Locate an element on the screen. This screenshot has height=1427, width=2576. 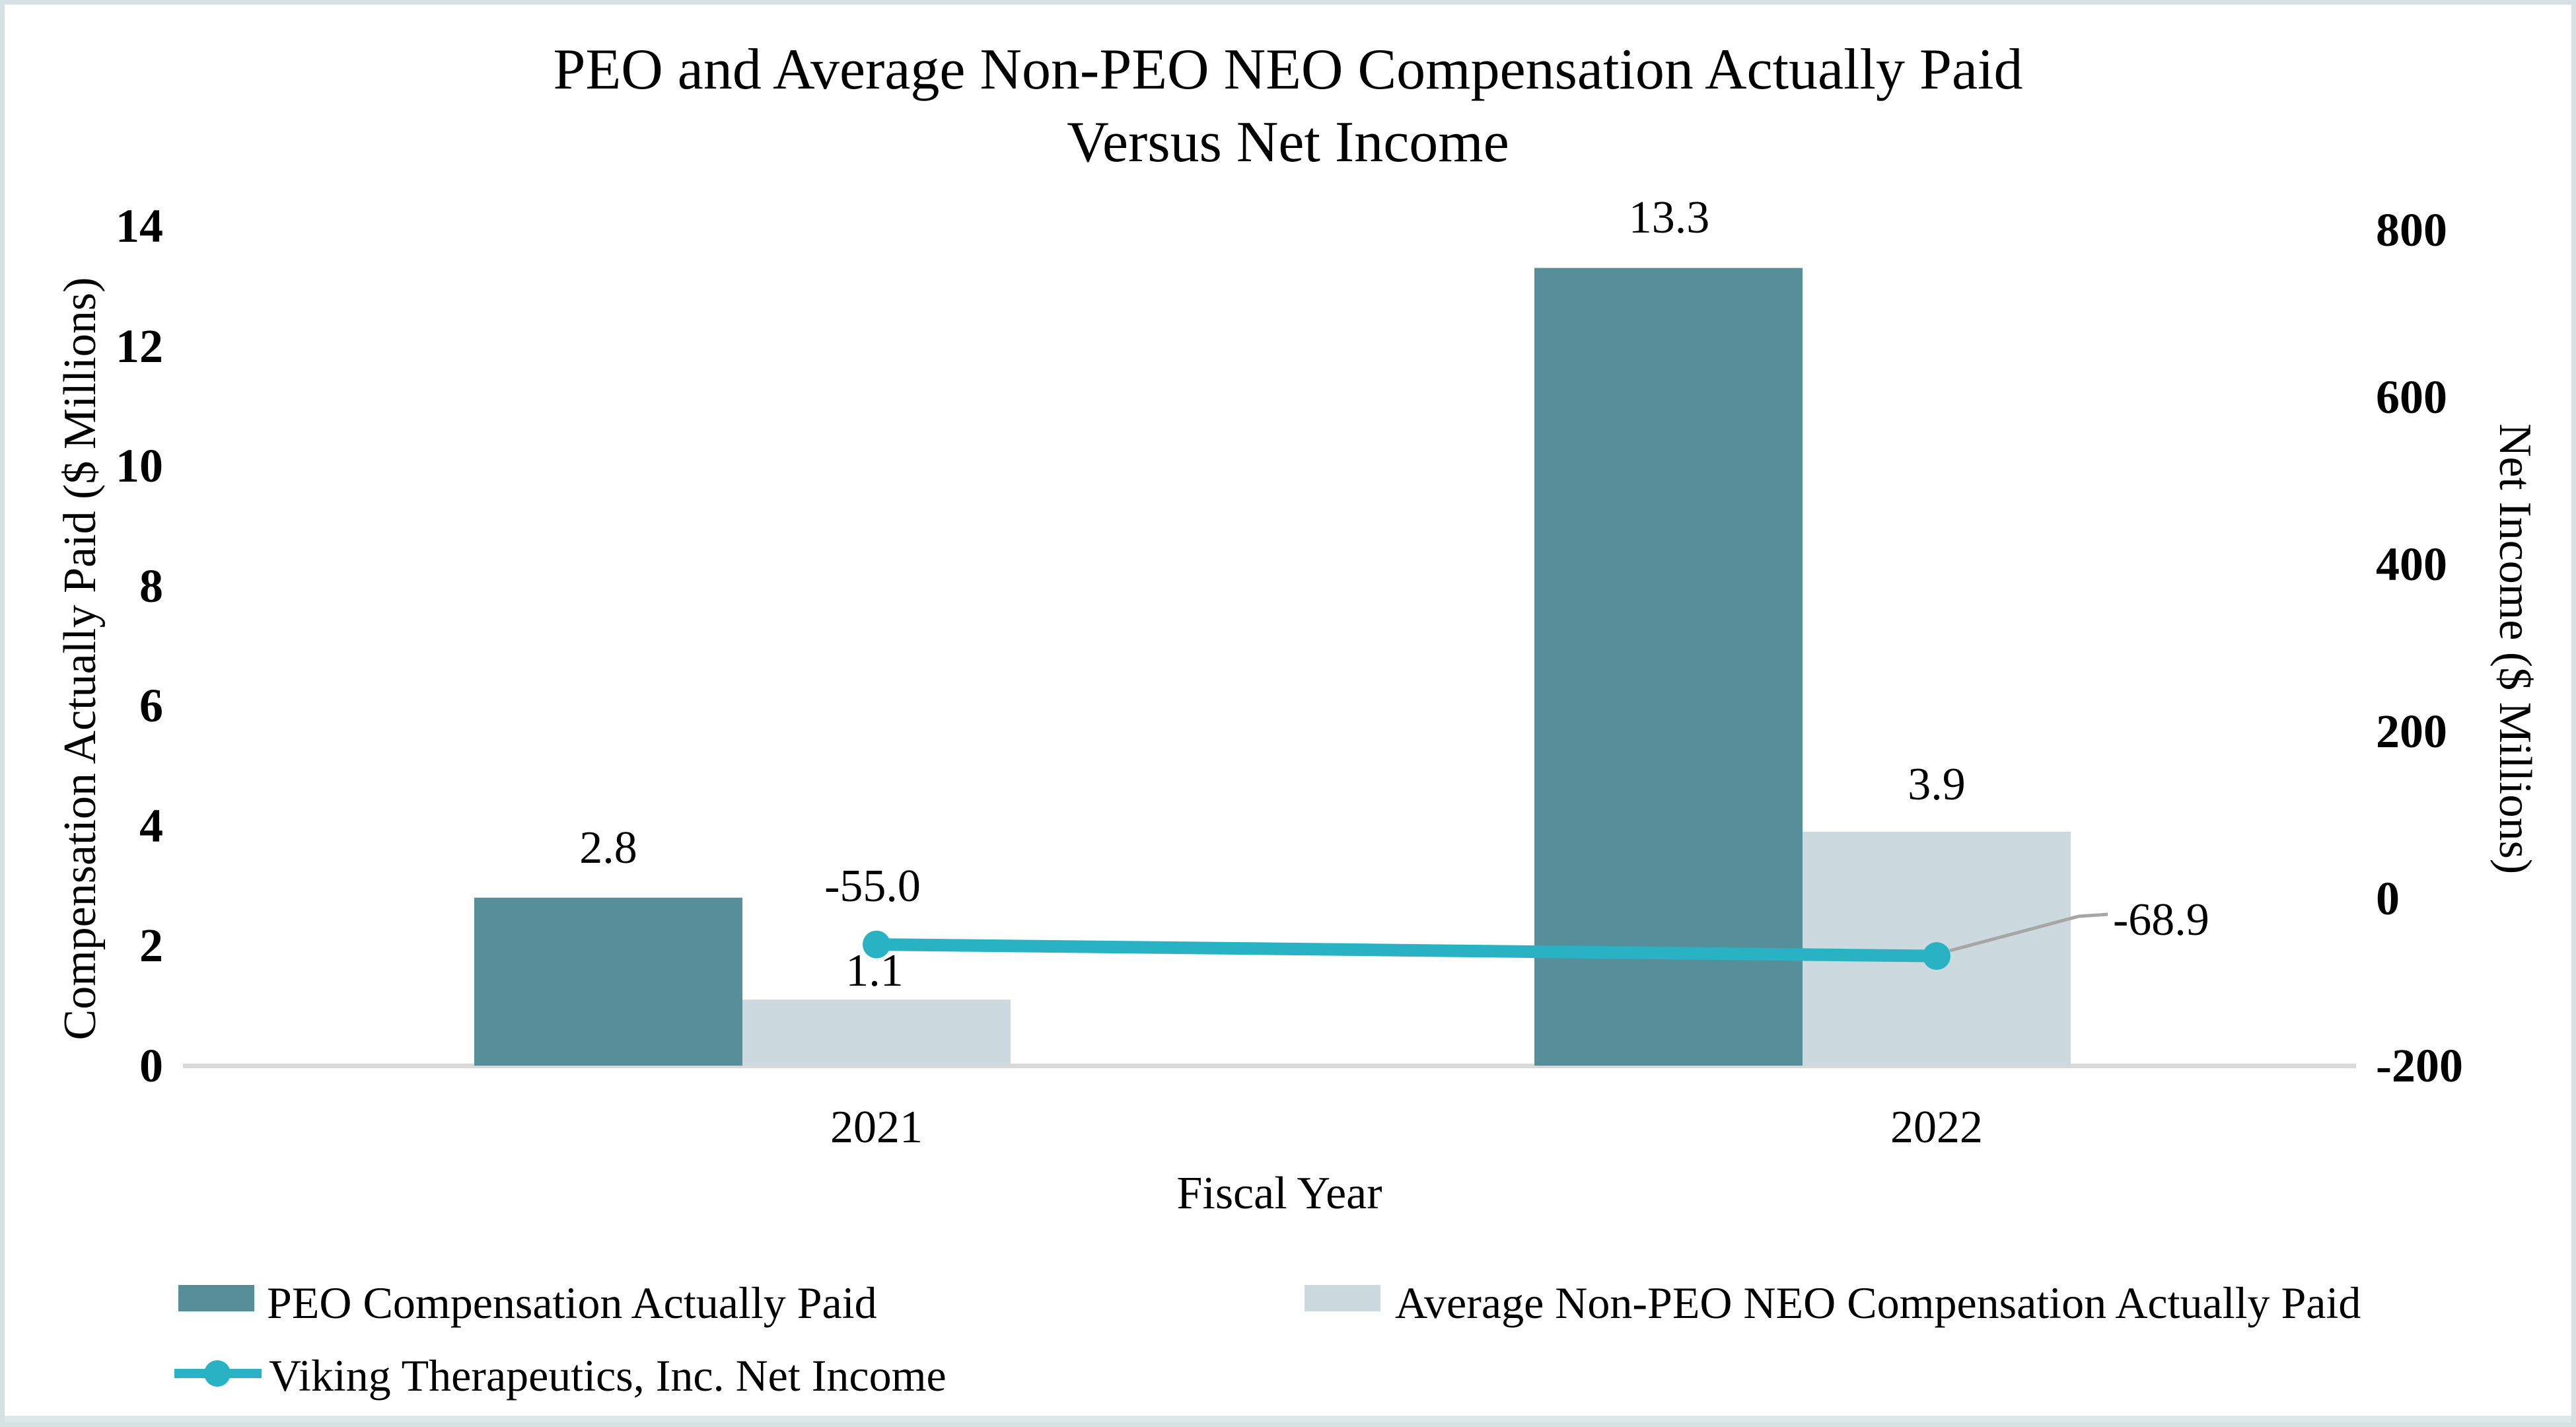
net-income-marker-2022 is located at coordinates (1937, 956).